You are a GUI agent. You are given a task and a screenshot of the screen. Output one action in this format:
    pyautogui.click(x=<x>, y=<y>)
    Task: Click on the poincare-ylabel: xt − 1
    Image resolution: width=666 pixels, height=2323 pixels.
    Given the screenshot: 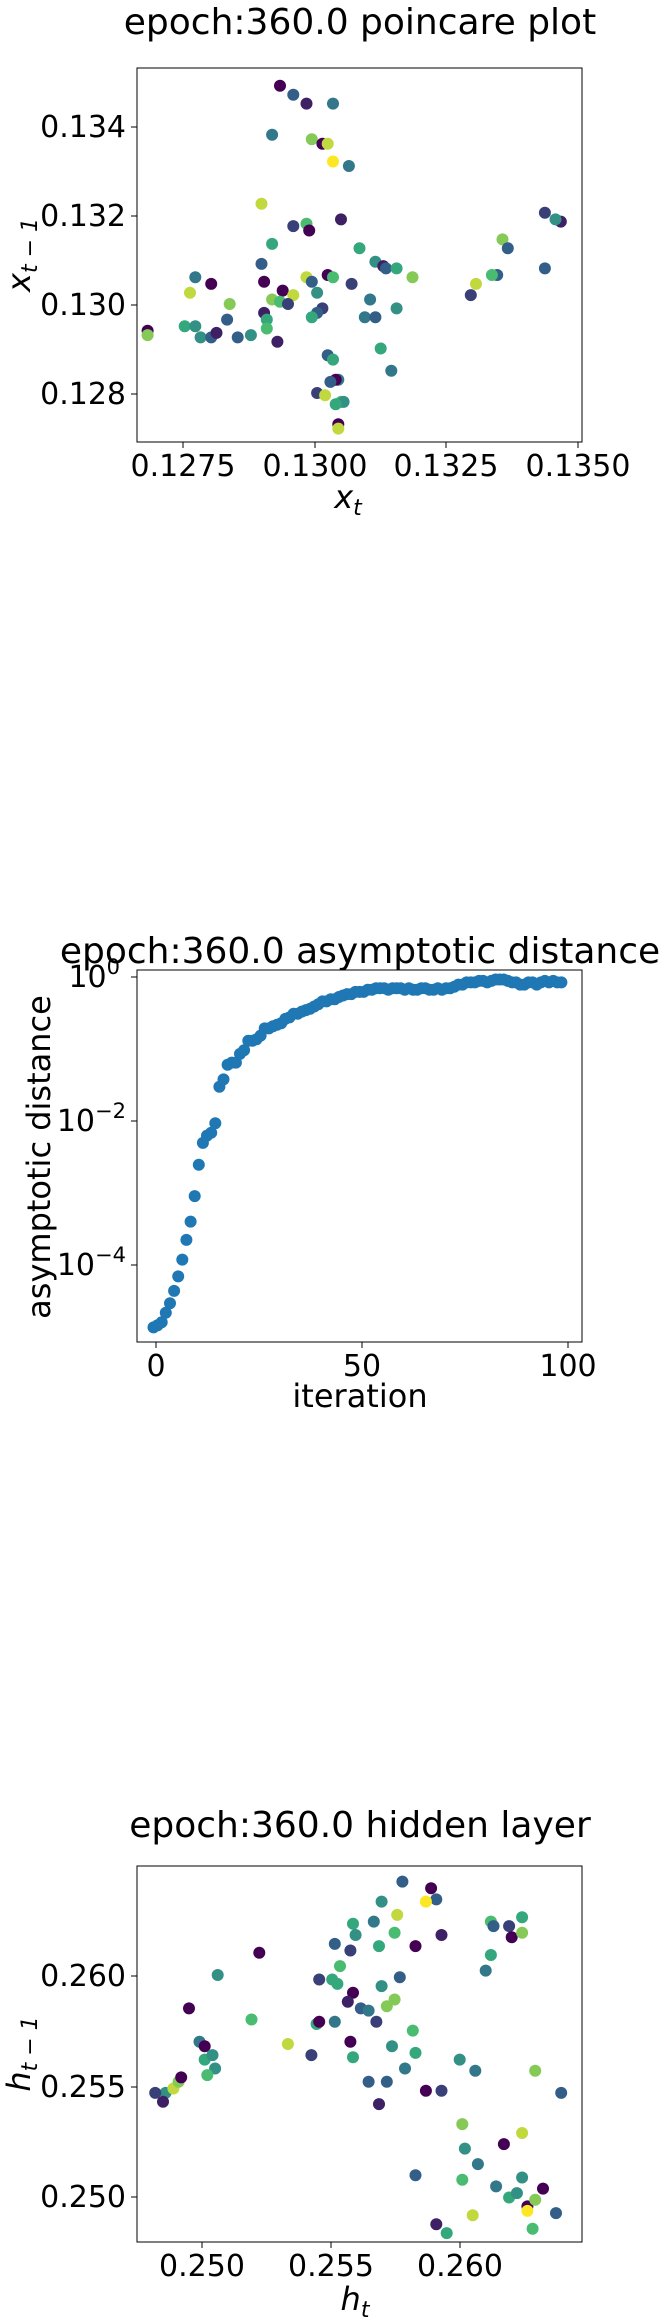 What is the action you would take?
    pyautogui.click(x=21, y=255)
    